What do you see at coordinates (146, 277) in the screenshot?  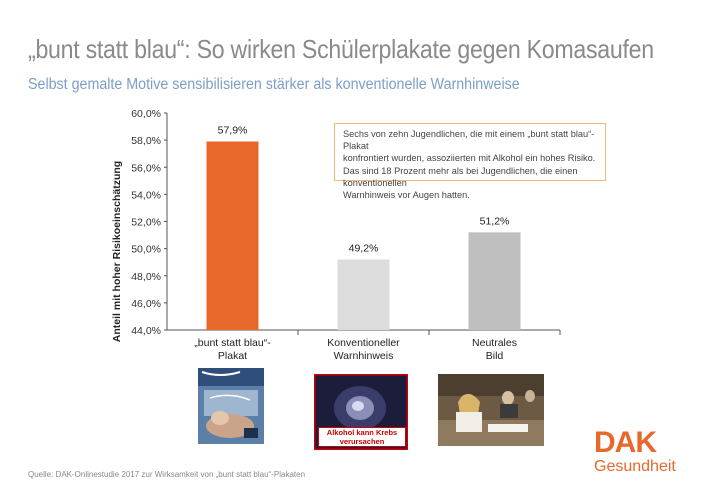 I see `y-tick-label: 48,0%` at bounding box center [146, 277].